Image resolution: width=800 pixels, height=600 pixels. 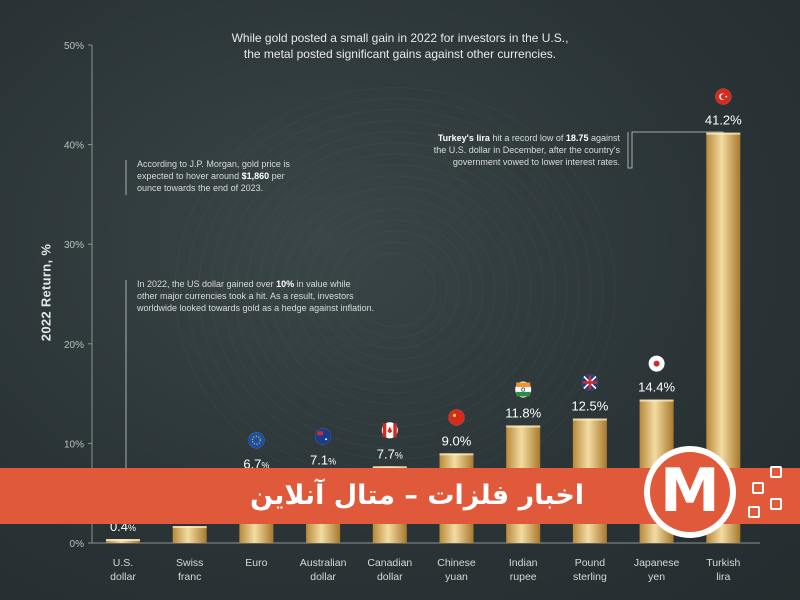 I want to click on category-label: Swiss, so click(x=189, y=563).